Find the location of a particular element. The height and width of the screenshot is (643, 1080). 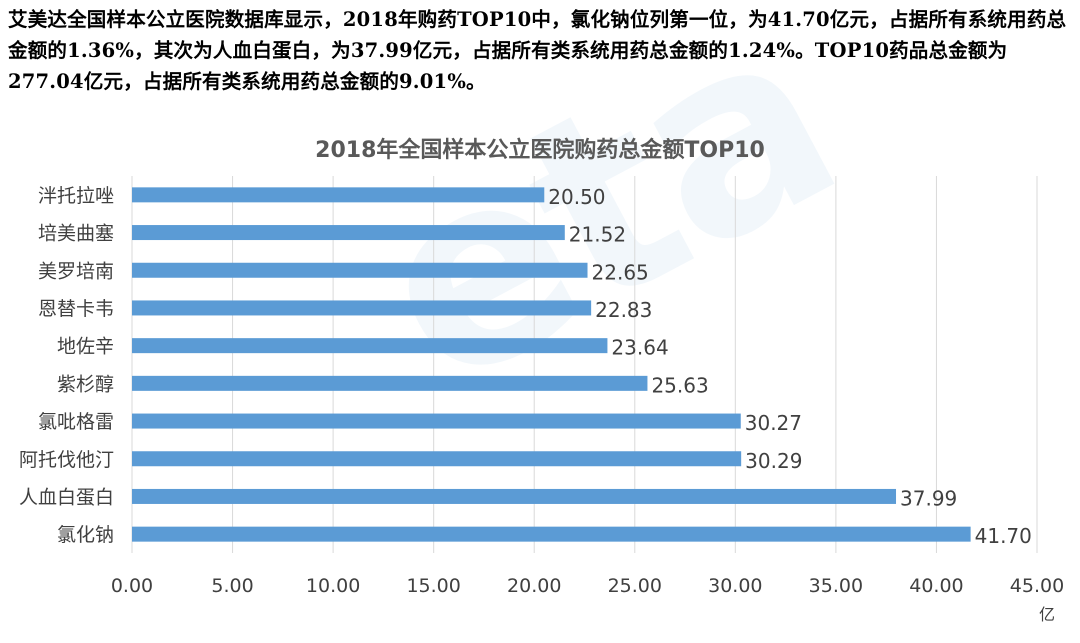

category-label: 泮托拉唑 is located at coordinates (76, 196).